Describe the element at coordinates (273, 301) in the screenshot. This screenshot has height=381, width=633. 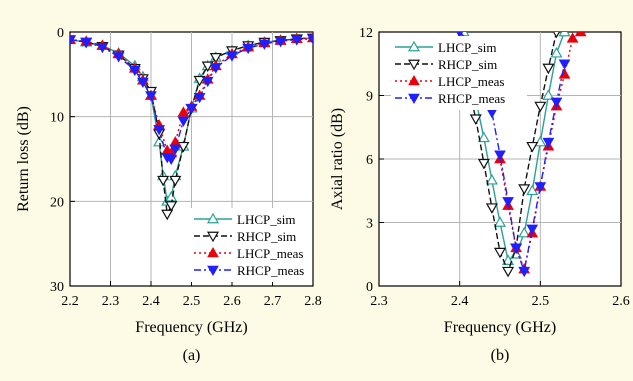
I see `x-tick-label: 2.7` at that location.